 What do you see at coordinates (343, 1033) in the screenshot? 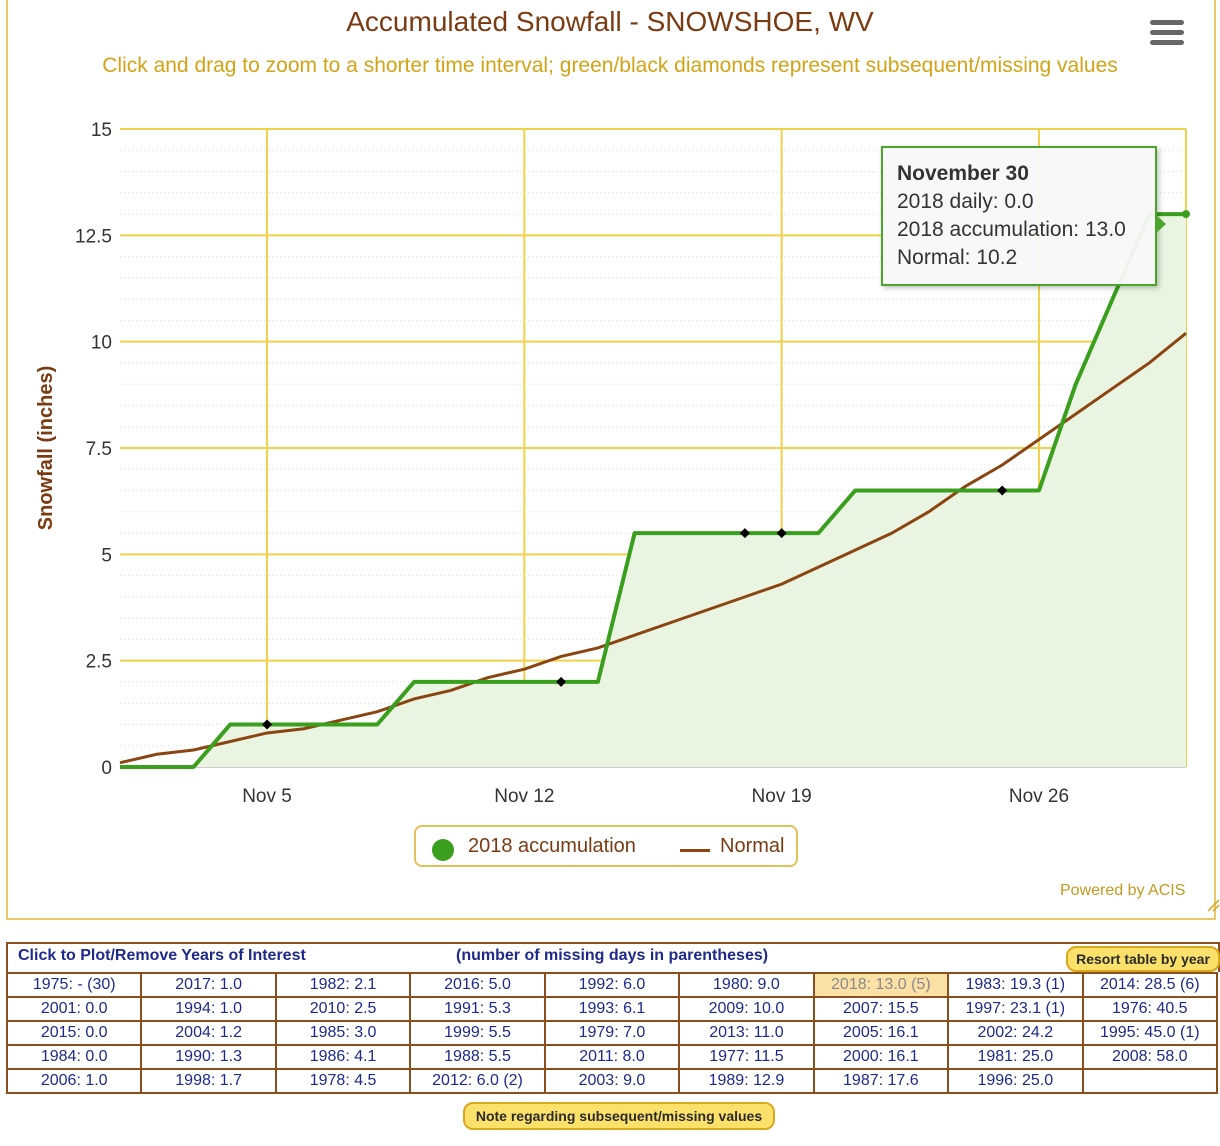
I see `year-cell: 1985: 3.0` at bounding box center [343, 1033].